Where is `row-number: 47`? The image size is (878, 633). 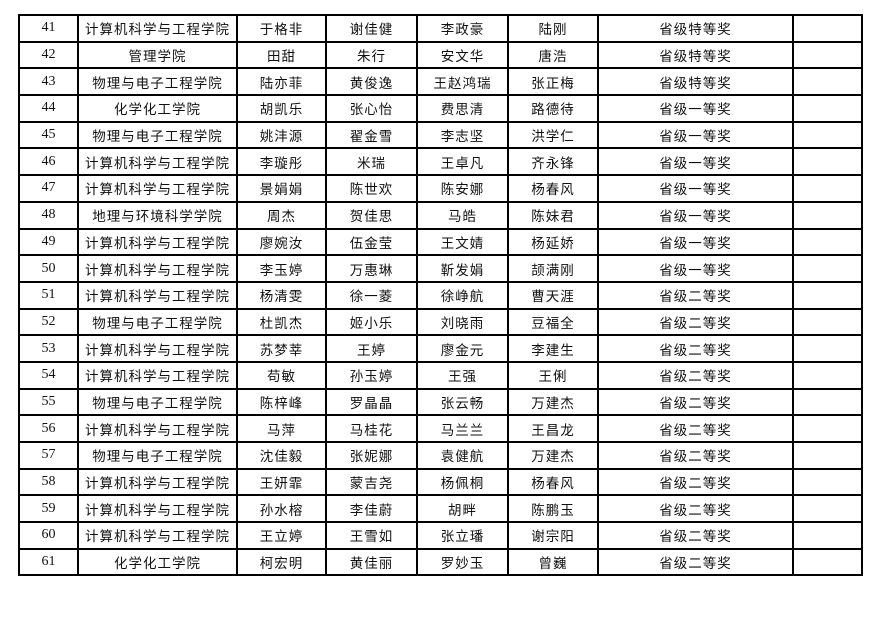 row-number: 47 is located at coordinates (48, 188).